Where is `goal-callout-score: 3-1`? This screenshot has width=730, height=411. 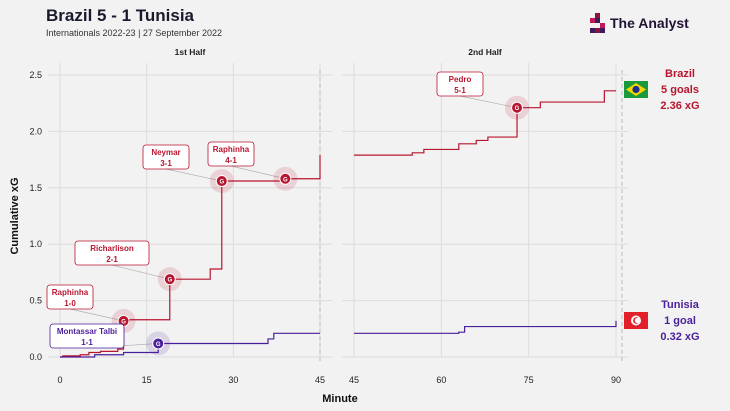 goal-callout-score: 3-1 is located at coordinates (166, 163).